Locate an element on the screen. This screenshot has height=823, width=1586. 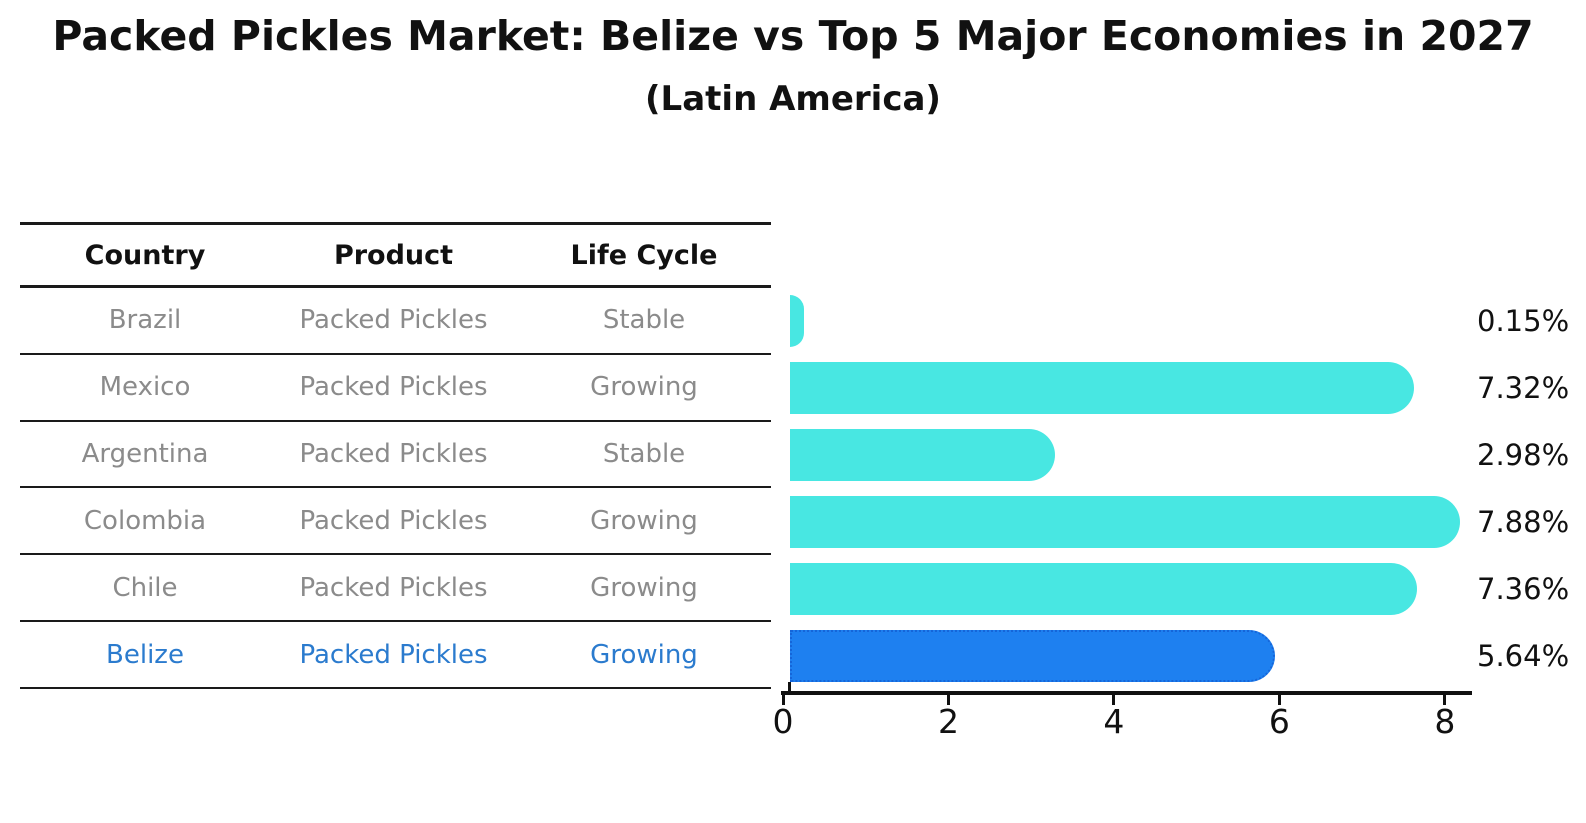
value-label-chile: 7.36% is located at coordinates (1523, 588).